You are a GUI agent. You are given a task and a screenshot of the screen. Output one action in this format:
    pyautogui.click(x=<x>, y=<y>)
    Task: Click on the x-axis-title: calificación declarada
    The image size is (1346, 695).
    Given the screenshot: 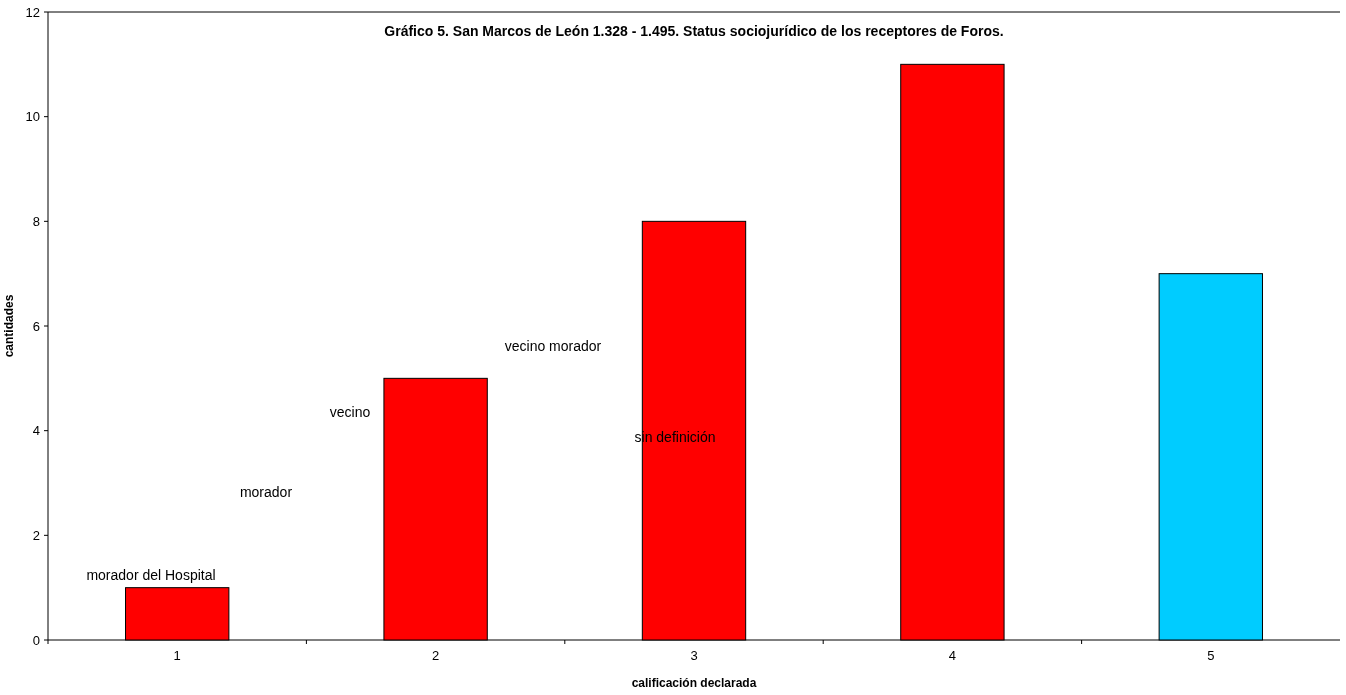 What is the action you would take?
    pyautogui.click(x=694, y=683)
    